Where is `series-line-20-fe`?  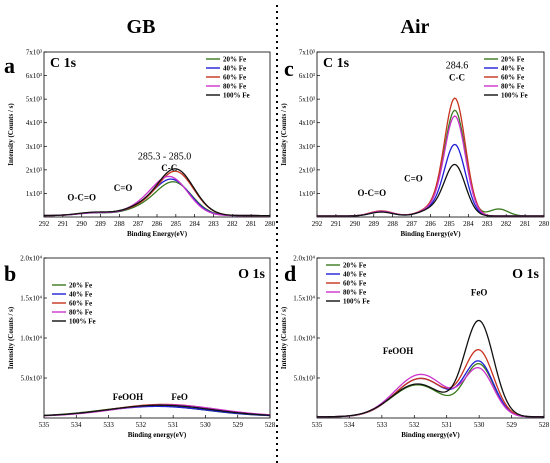
series-line-20-fe is located at coordinates (430, 390).